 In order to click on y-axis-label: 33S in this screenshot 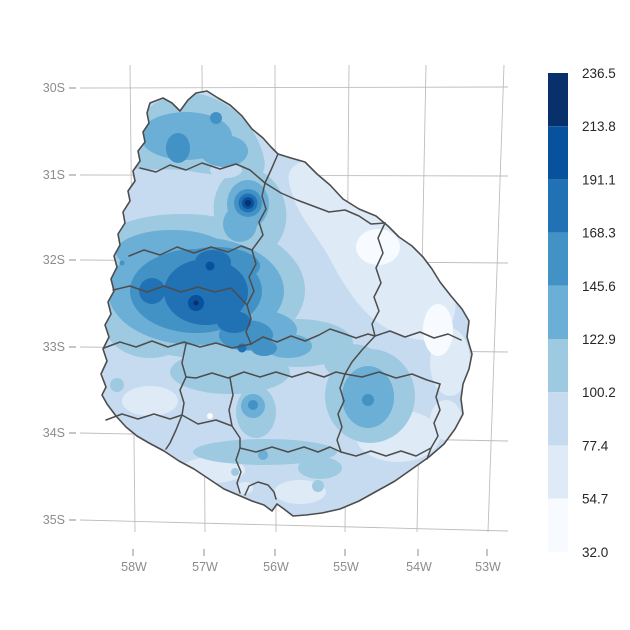, I will do `click(54, 347)`.